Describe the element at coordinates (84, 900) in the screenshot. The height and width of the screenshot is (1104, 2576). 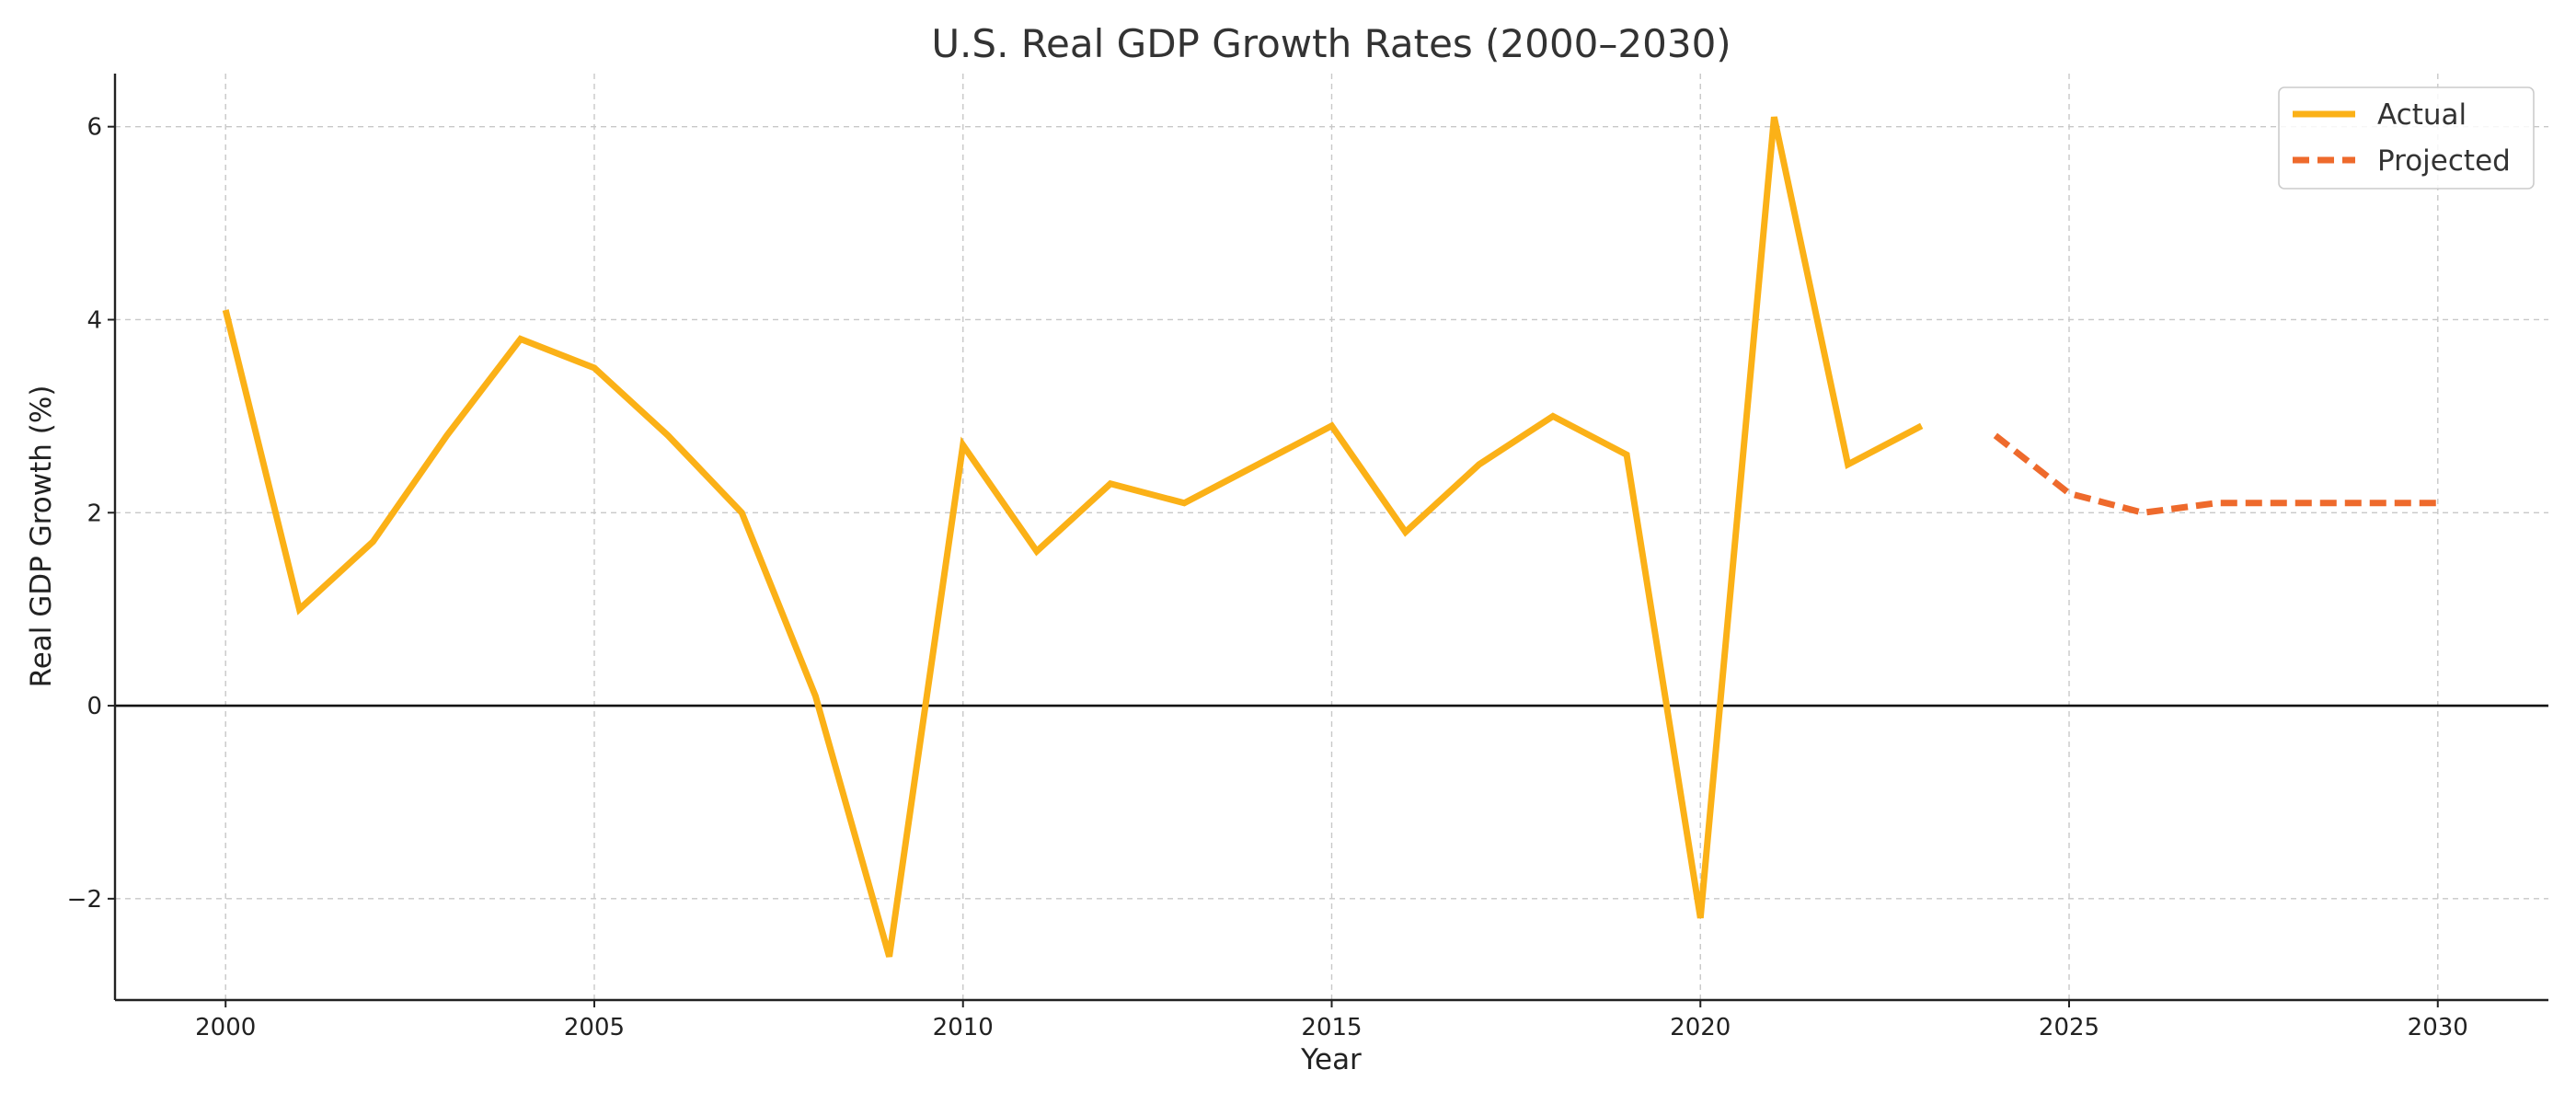
I see `y-tick-label: −2` at that location.